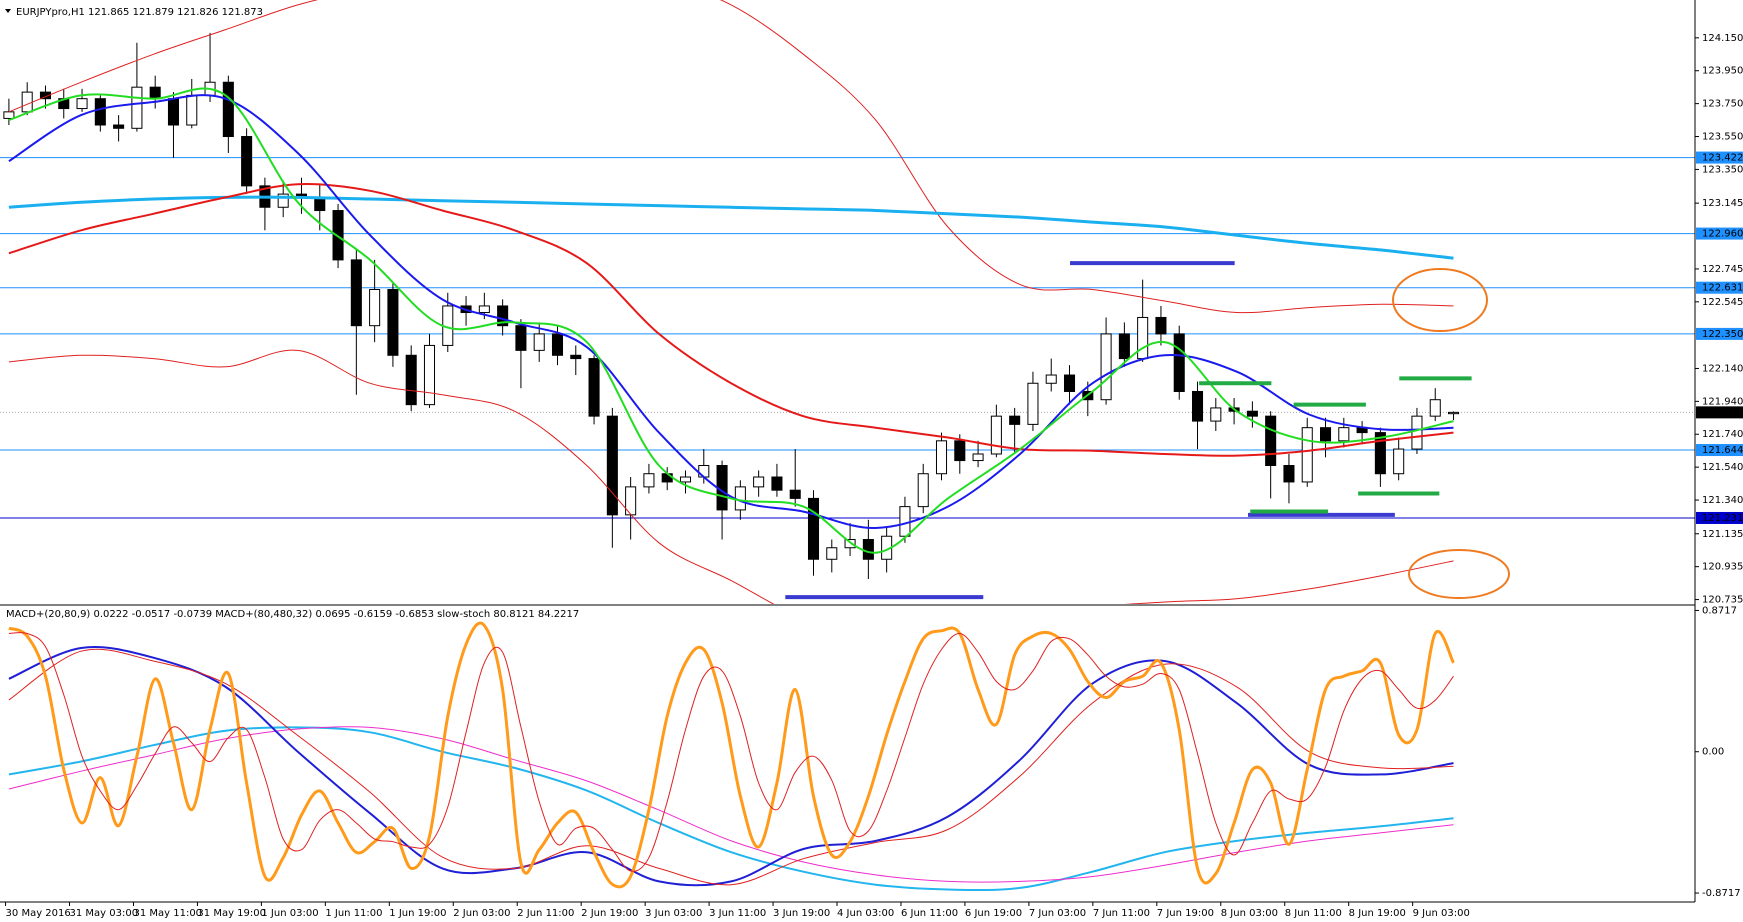 This screenshot has width=1743, height=922. What do you see at coordinates (1713, 752) in the screenshot?
I see `y-tick-label: 0.00` at bounding box center [1713, 752].